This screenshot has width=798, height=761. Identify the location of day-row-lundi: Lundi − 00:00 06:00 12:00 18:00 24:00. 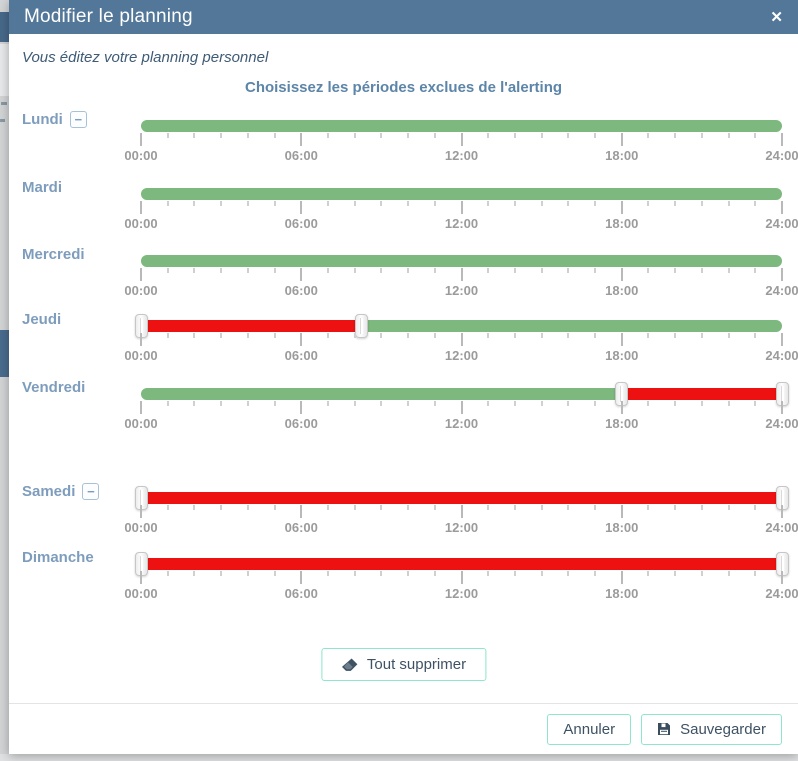
(403, 139).